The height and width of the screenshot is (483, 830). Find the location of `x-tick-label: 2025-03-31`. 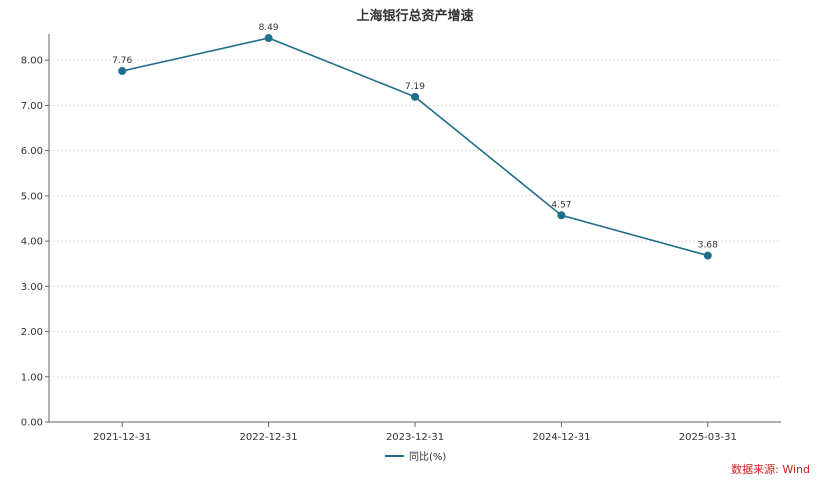

x-tick-label: 2025-03-31 is located at coordinates (708, 437).